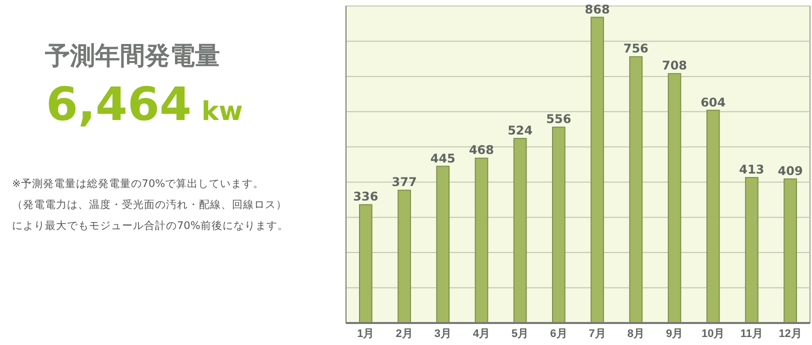 This screenshot has height=345, width=812. I want to click on x-tick-label: 3月, so click(443, 334).